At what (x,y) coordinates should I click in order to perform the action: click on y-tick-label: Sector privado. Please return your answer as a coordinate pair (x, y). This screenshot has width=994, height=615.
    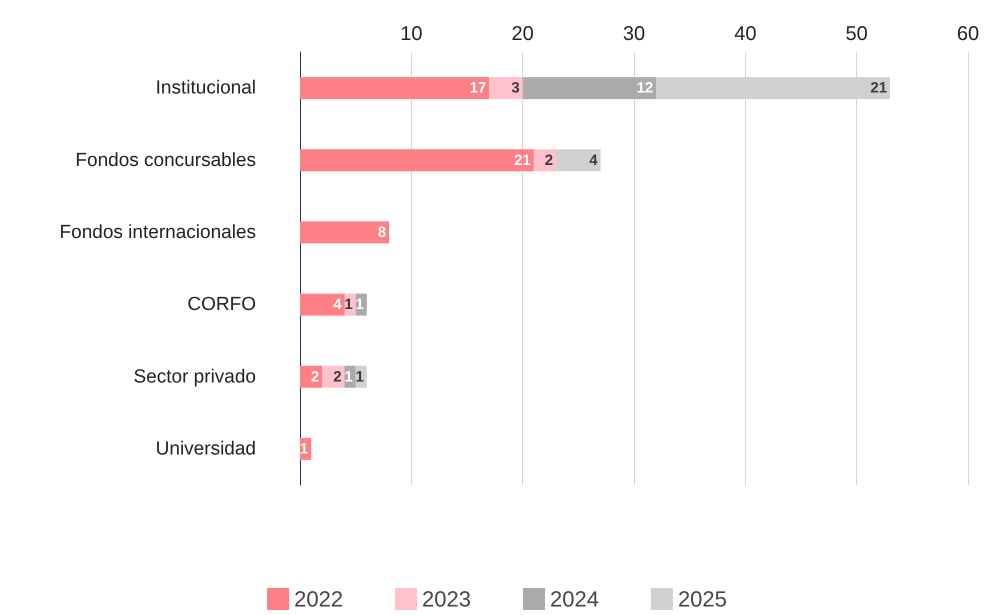
    Looking at the image, I should click on (194, 377).